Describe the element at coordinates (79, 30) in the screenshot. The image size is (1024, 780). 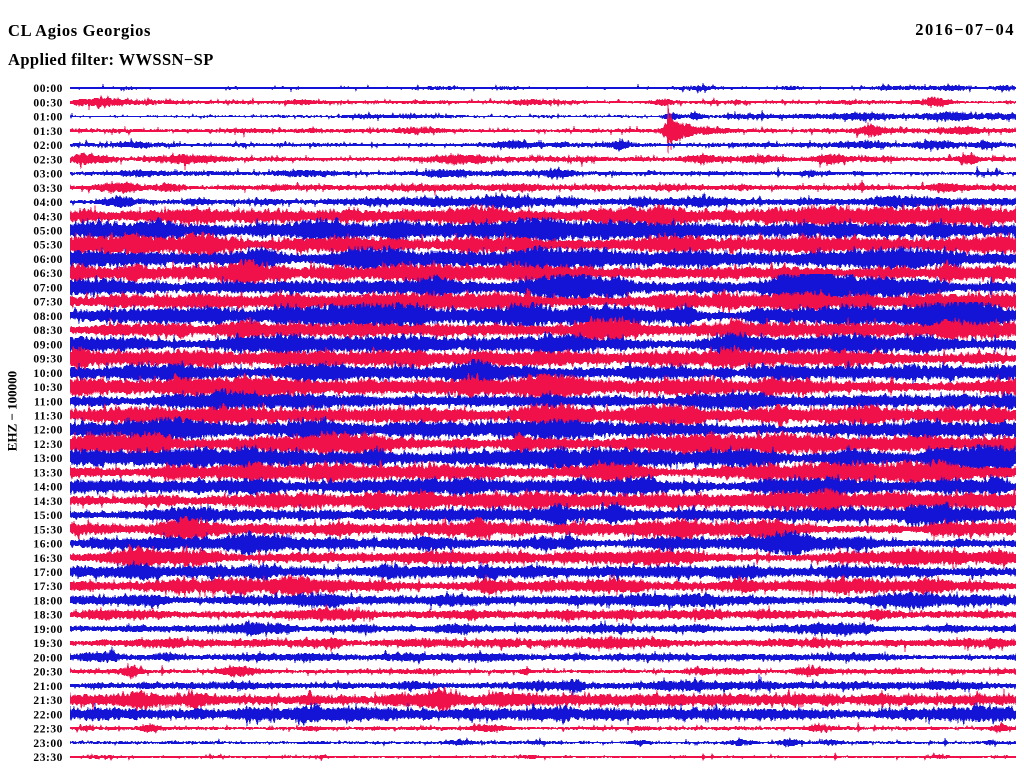
I see `svg-text: CL Agios Georgios` at that location.